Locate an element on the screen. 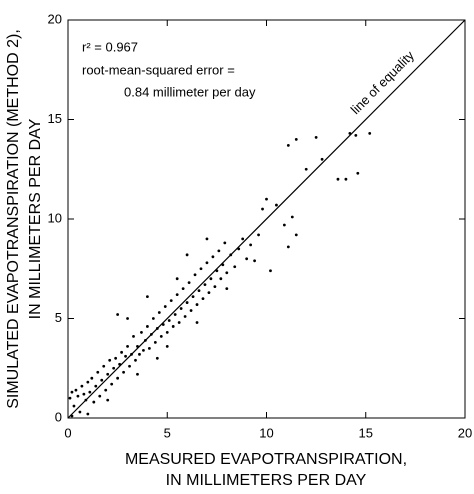 Image resolution: width=474 pixels, height=494 pixels. y-tick-label: 5 is located at coordinates (58, 317).